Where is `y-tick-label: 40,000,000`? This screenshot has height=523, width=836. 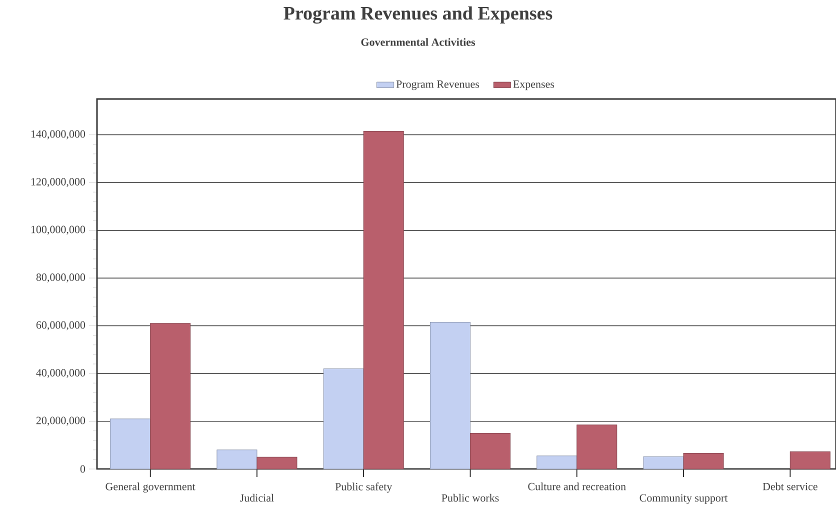
y-tick-label: 40,000,000 is located at coordinates (61, 373).